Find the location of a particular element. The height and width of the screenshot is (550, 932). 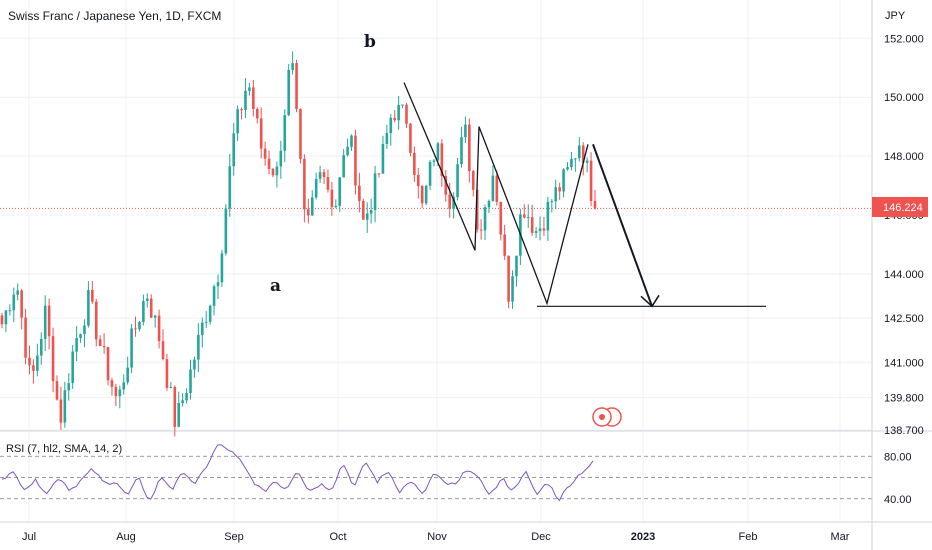

rsi-pane is located at coordinates (436, 473).